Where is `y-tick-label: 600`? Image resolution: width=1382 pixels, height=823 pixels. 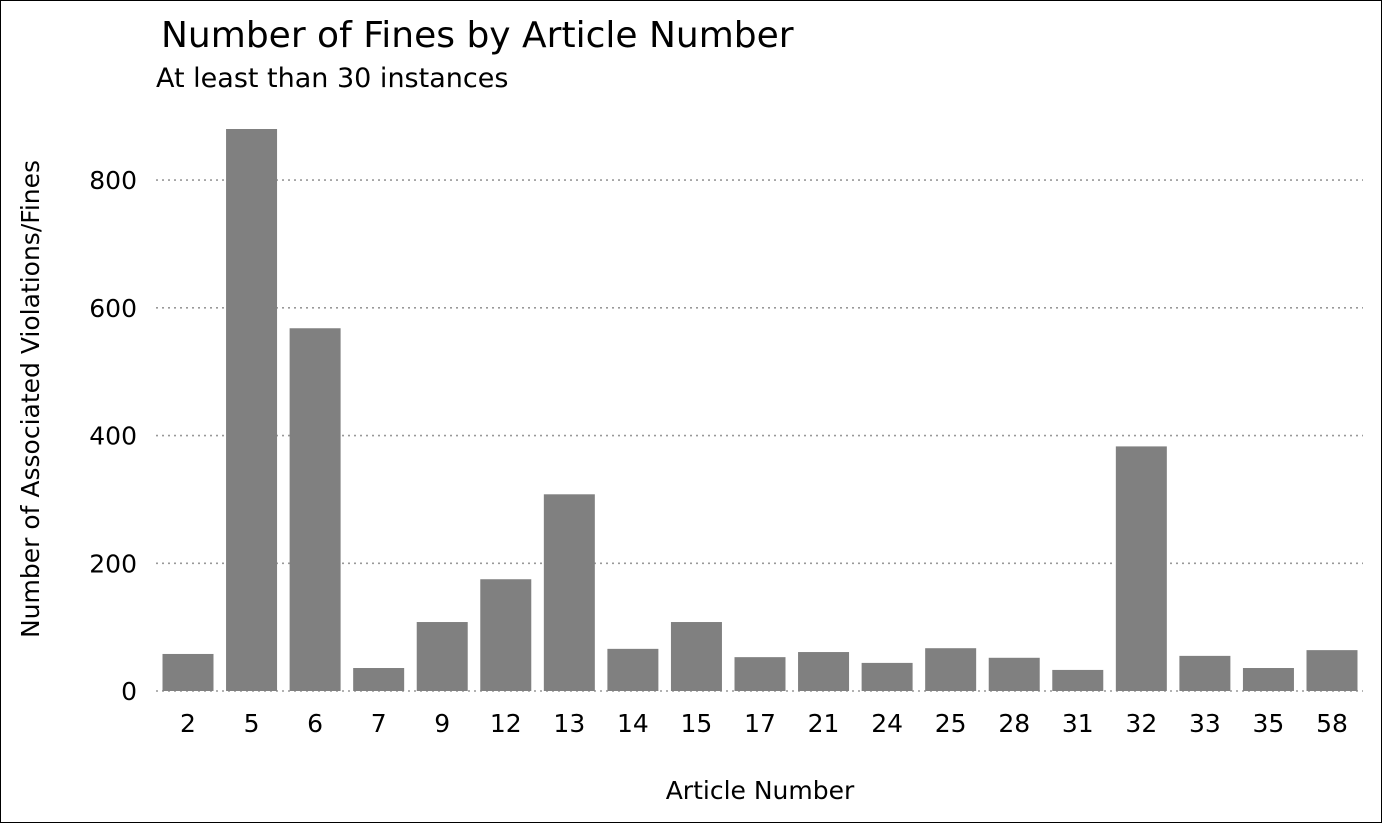
y-tick-label: 600 is located at coordinates (113, 308).